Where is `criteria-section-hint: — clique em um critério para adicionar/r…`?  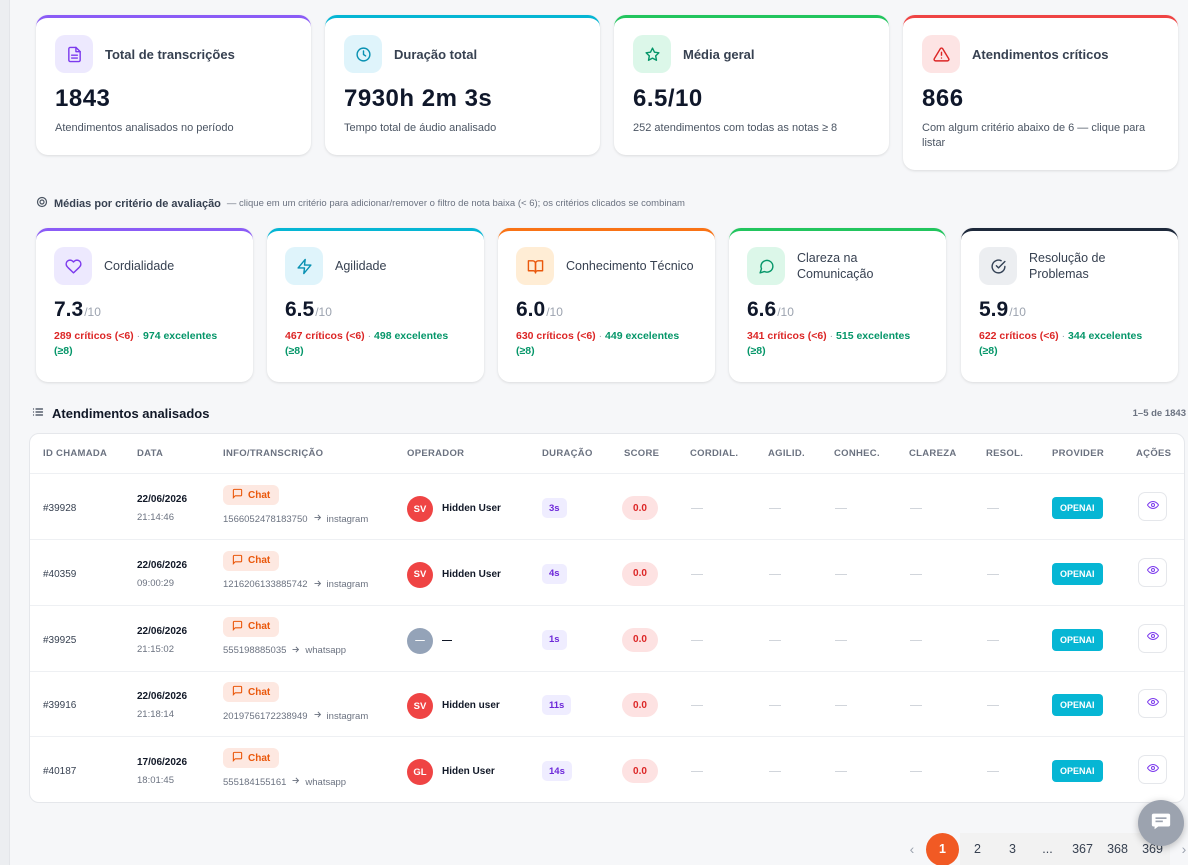
criteria-section-hint: — clique em um critério para adicionar/r… is located at coordinates (455, 203).